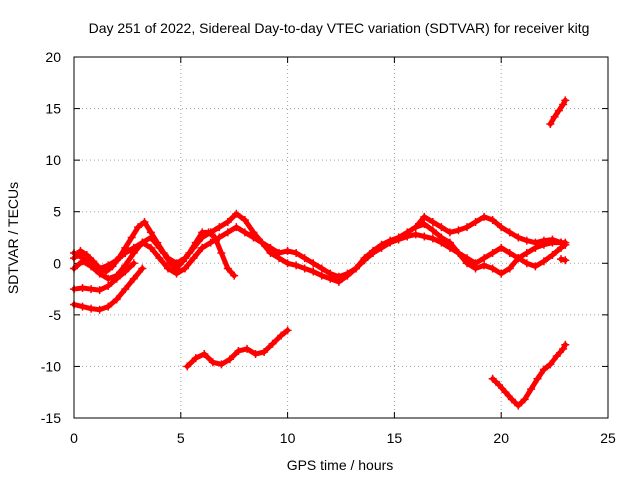 Image resolution: width=640 pixels, height=480 pixels. Describe the element at coordinates (340, 465) in the screenshot. I see `x-axis-label: GPS time / hours` at that location.